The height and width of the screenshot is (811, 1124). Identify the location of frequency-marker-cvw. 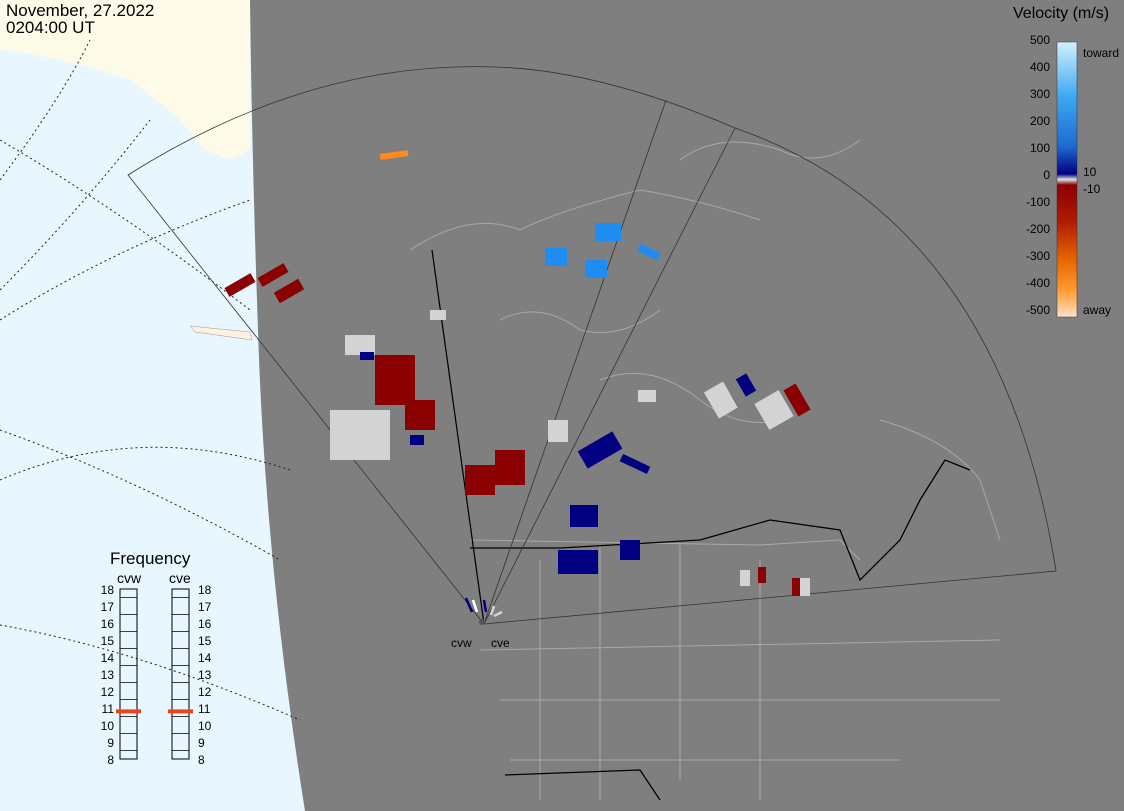
(128, 711).